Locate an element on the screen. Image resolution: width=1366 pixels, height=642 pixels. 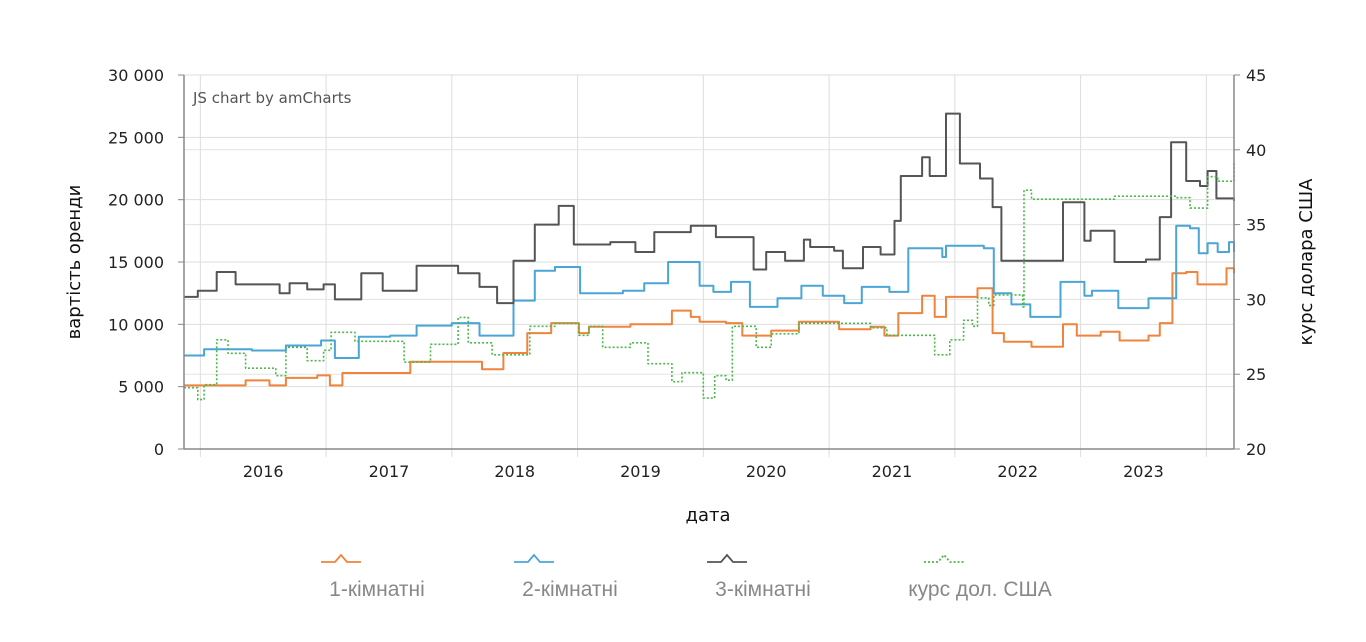
y-tick-label: 5 000 is located at coordinates (141, 387).